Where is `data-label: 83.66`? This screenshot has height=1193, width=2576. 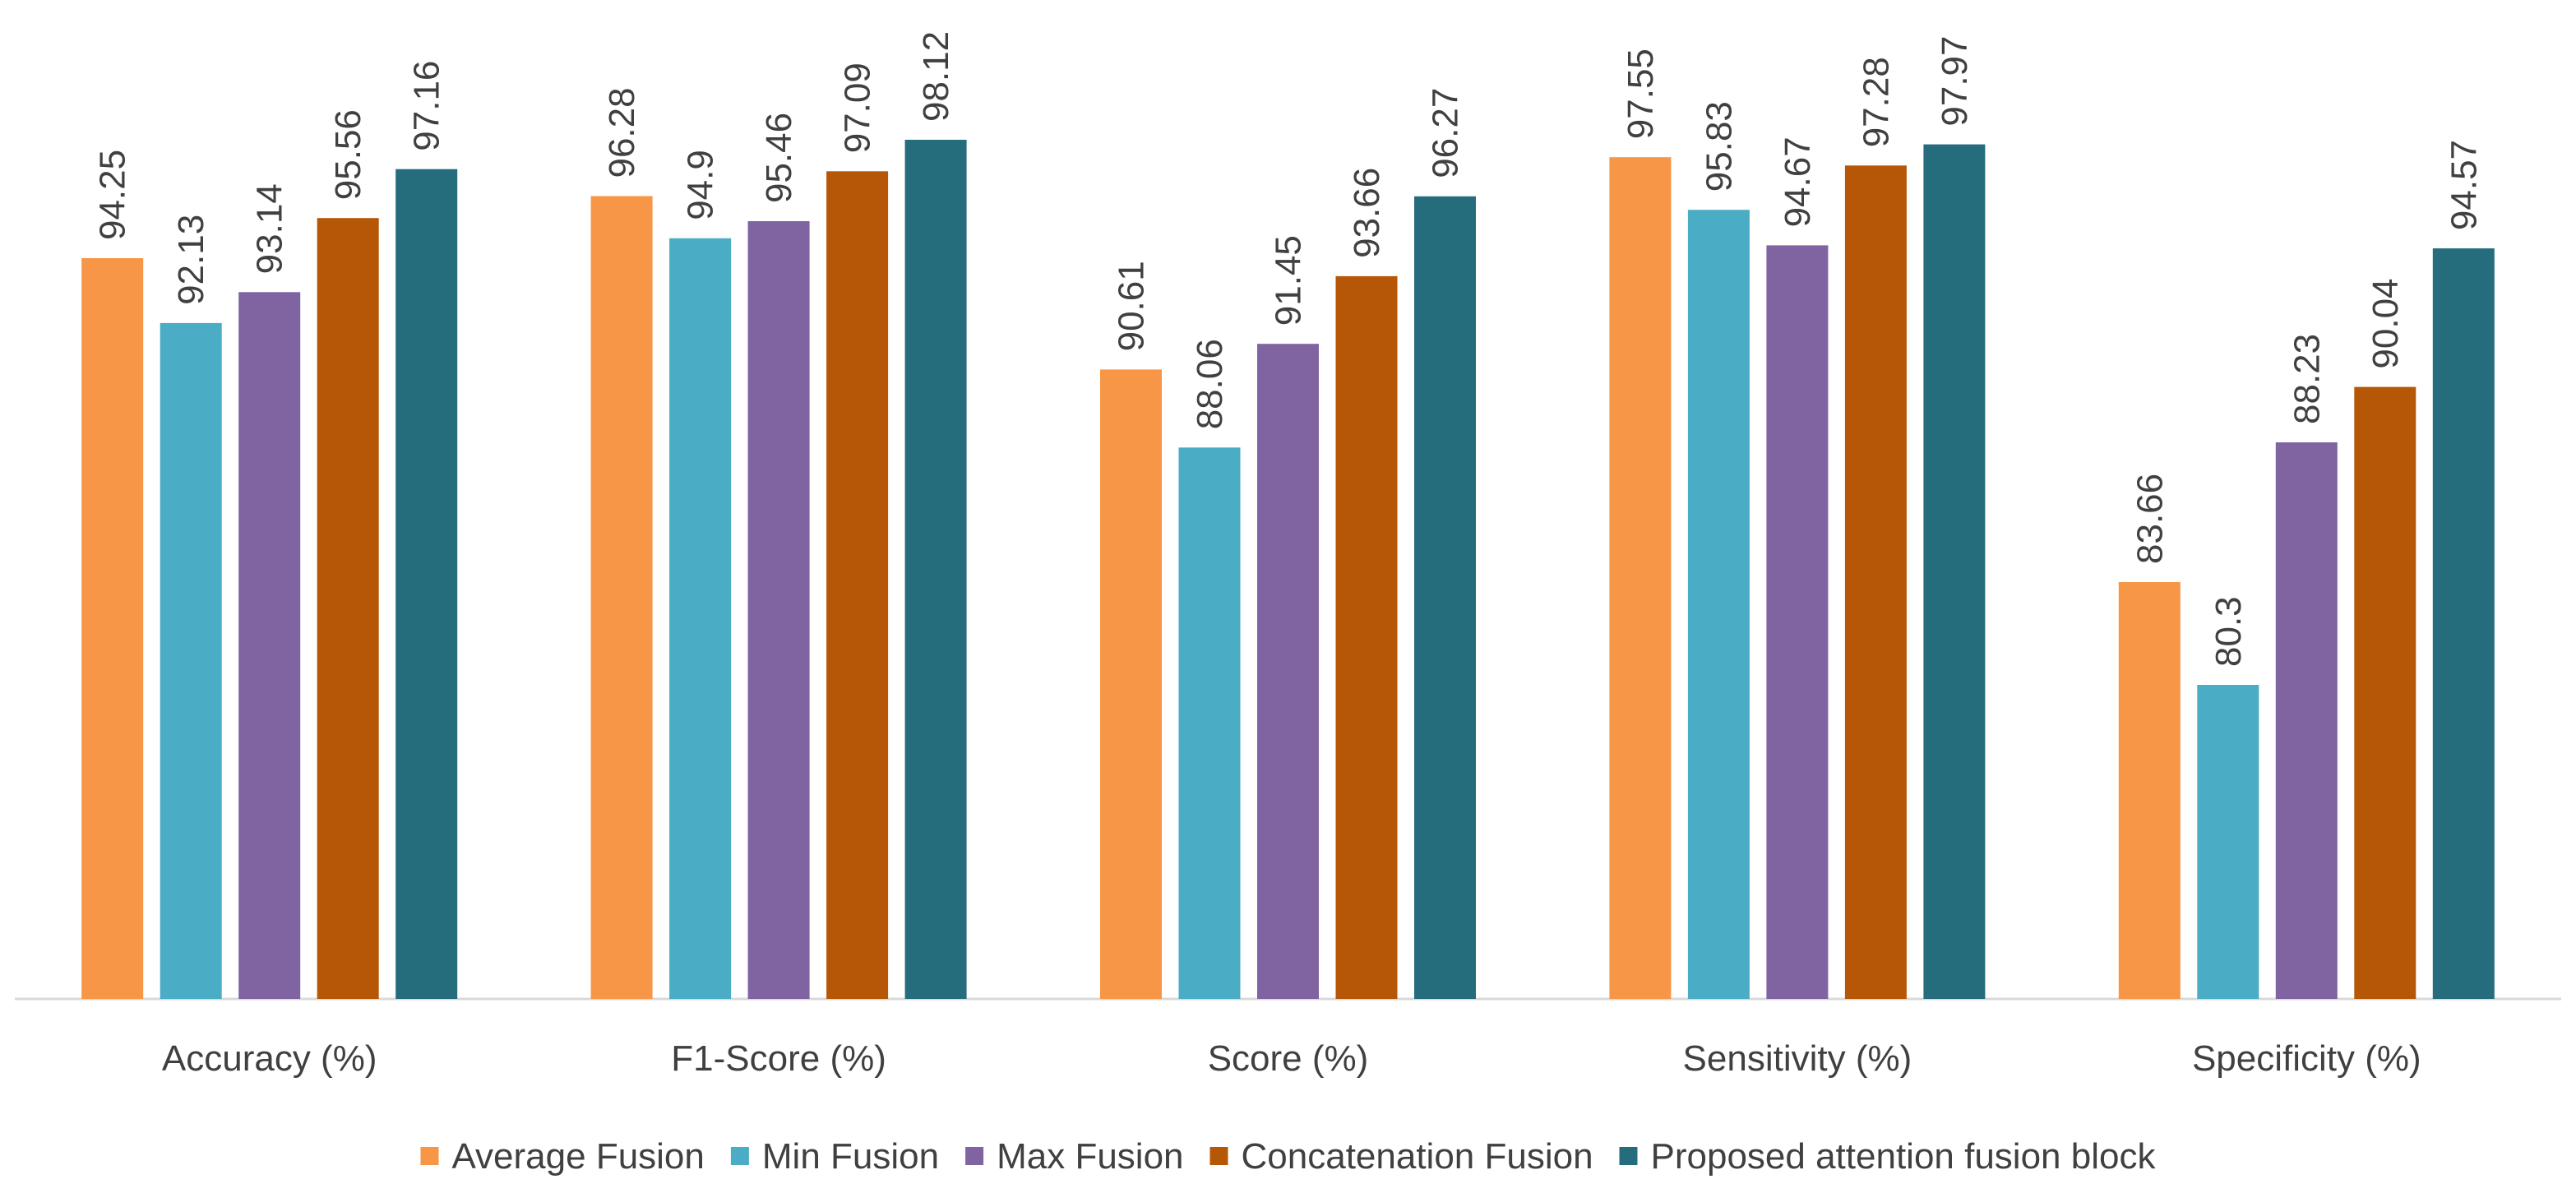 data-label: 83.66 is located at coordinates (2150, 519).